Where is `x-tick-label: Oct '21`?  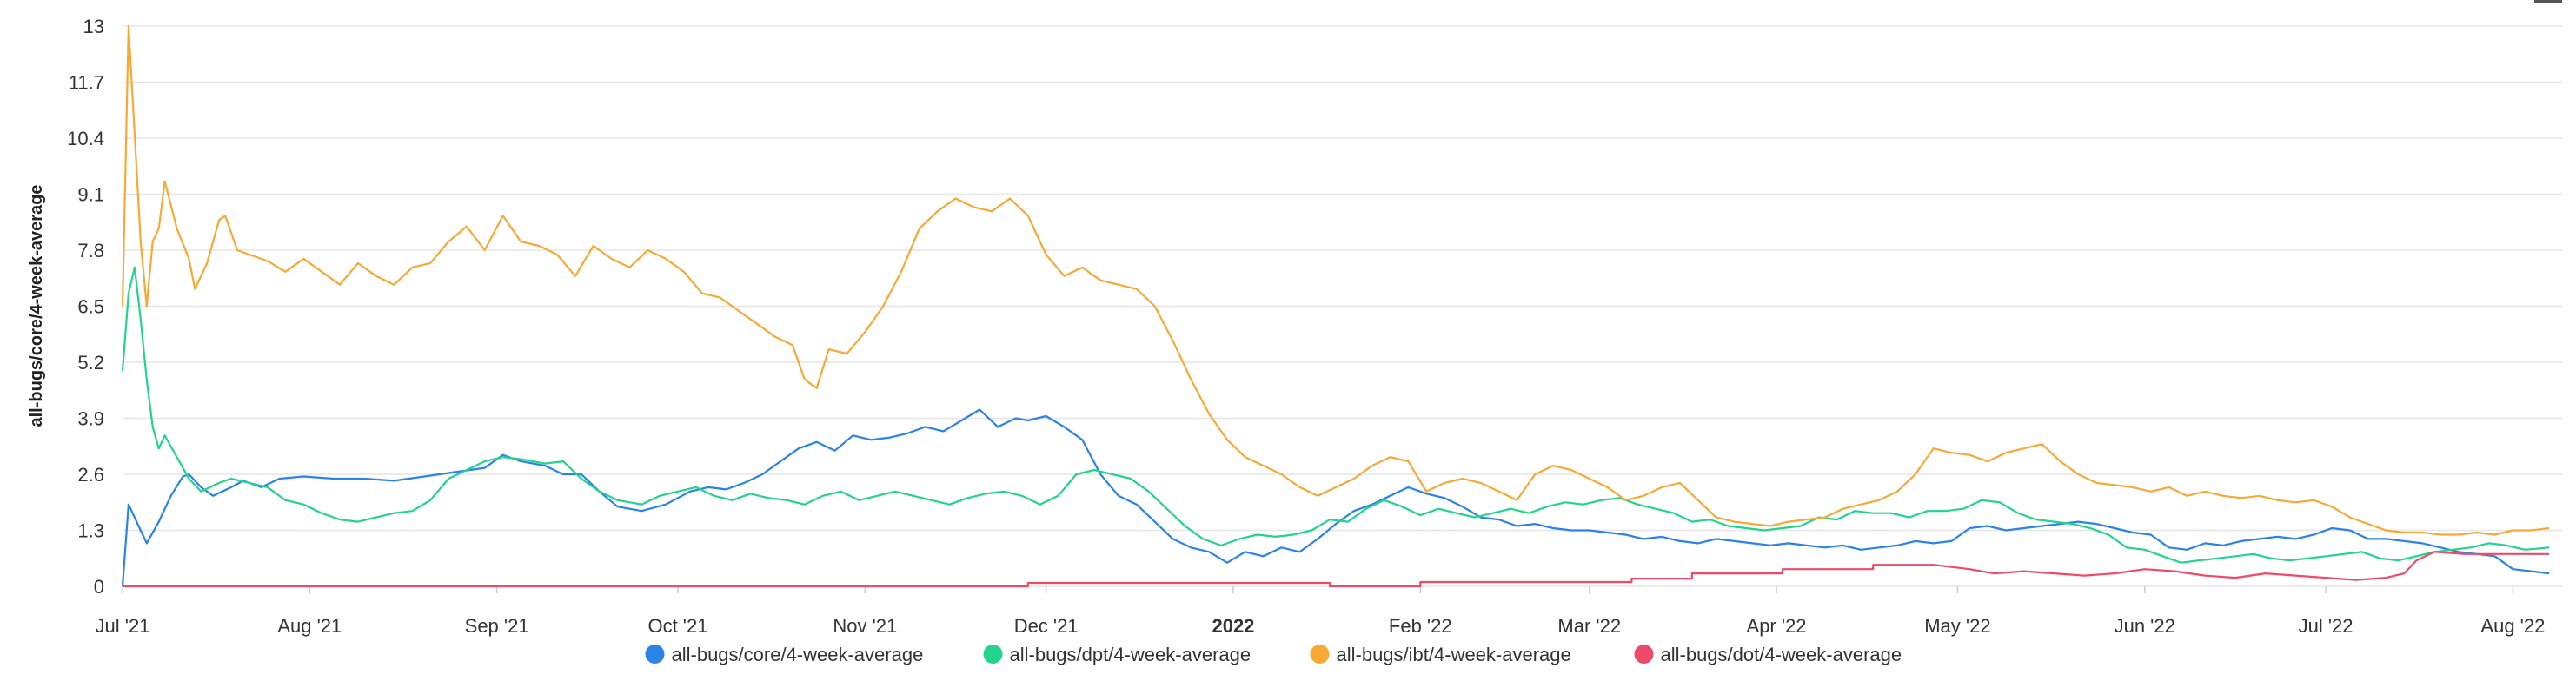
x-tick-label: Oct '21 is located at coordinates (677, 626).